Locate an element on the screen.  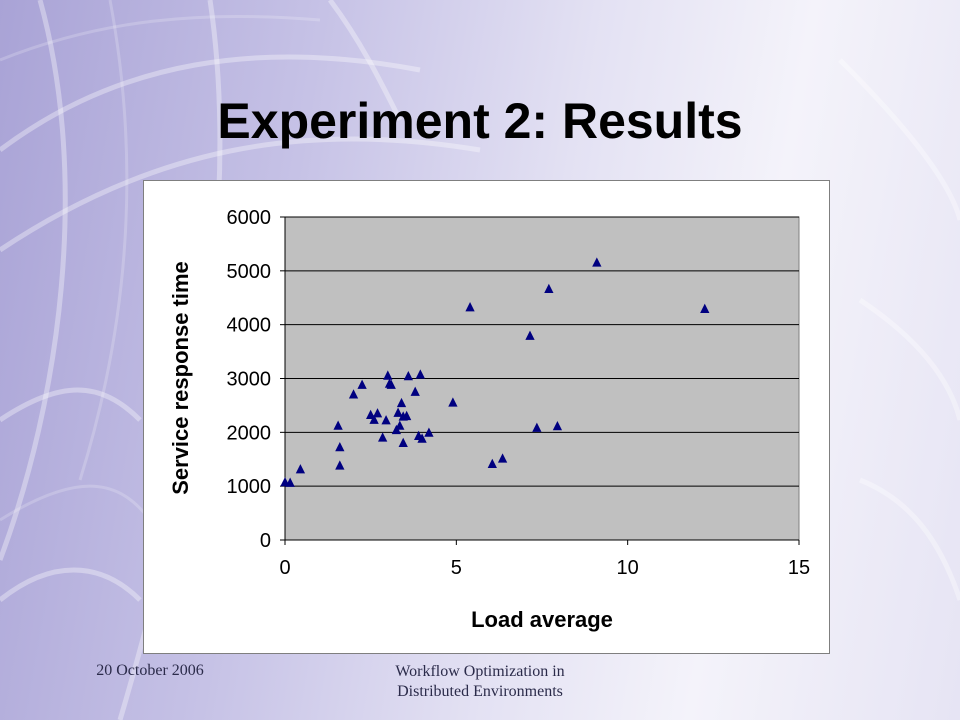
y-axis-label: Service response time is located at coordinates (180, 378).